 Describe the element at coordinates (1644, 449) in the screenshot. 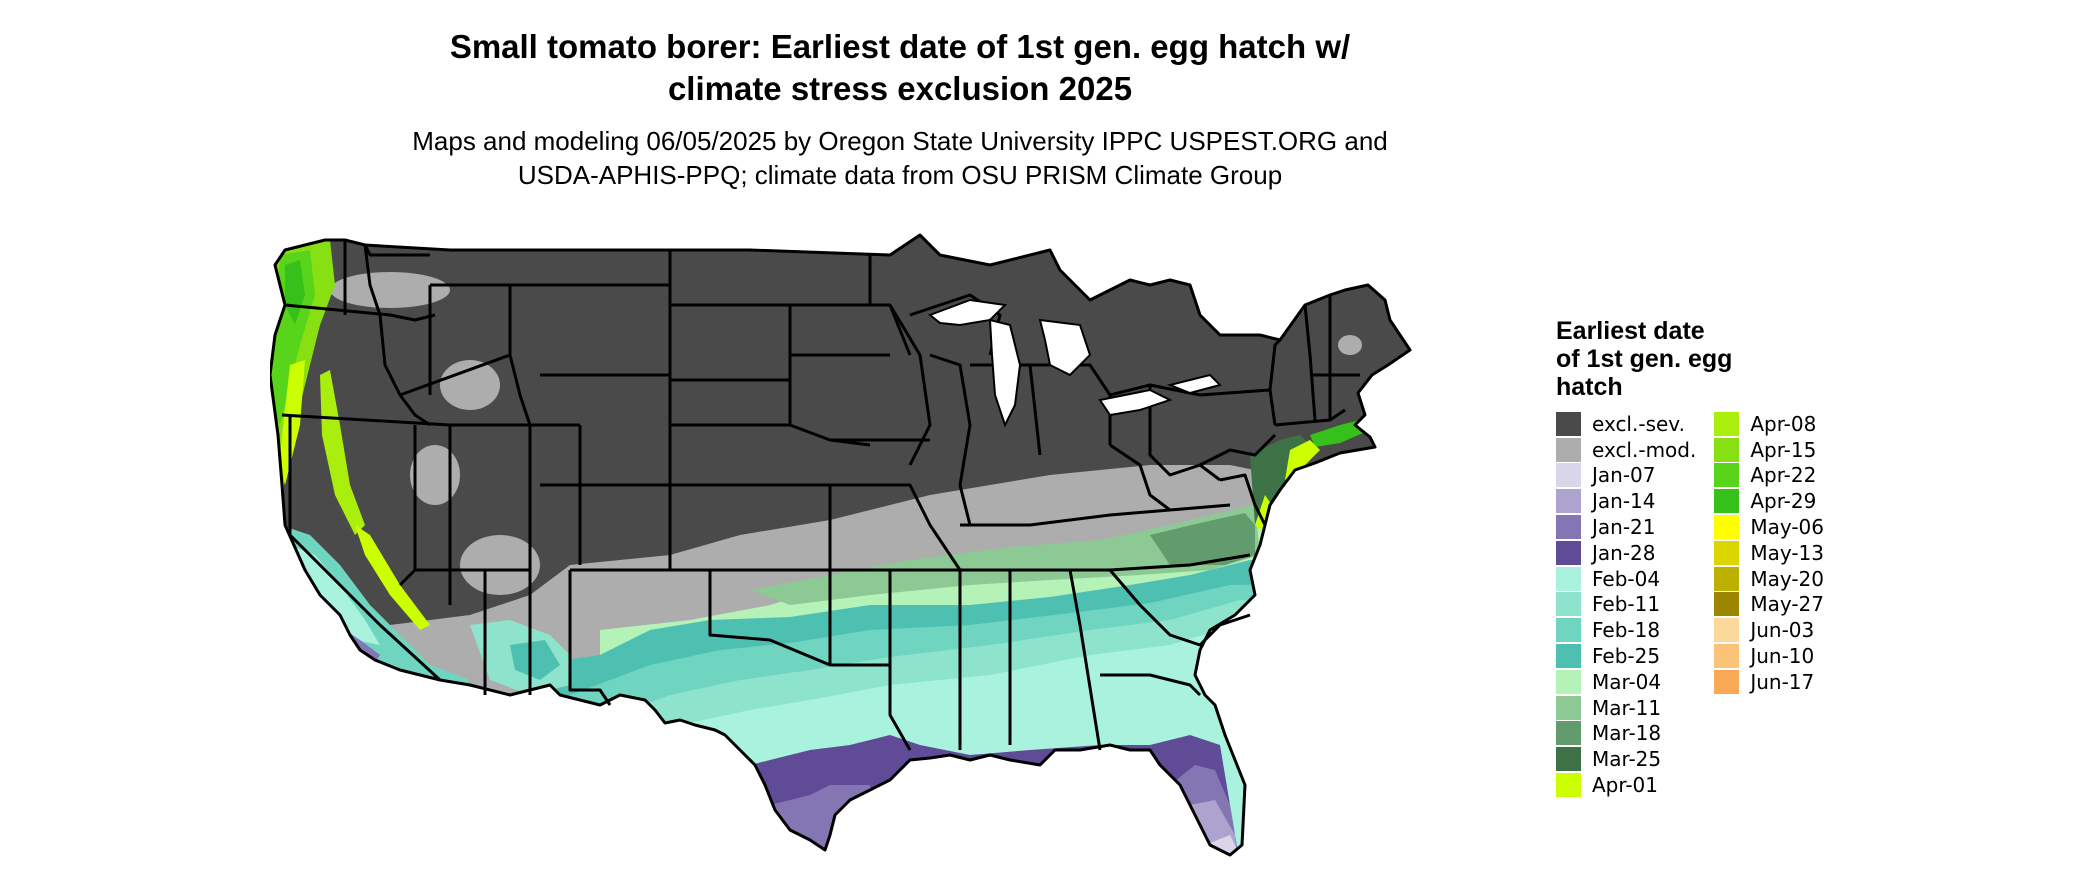

I see `legend-label: excl.-mod.` at that location.